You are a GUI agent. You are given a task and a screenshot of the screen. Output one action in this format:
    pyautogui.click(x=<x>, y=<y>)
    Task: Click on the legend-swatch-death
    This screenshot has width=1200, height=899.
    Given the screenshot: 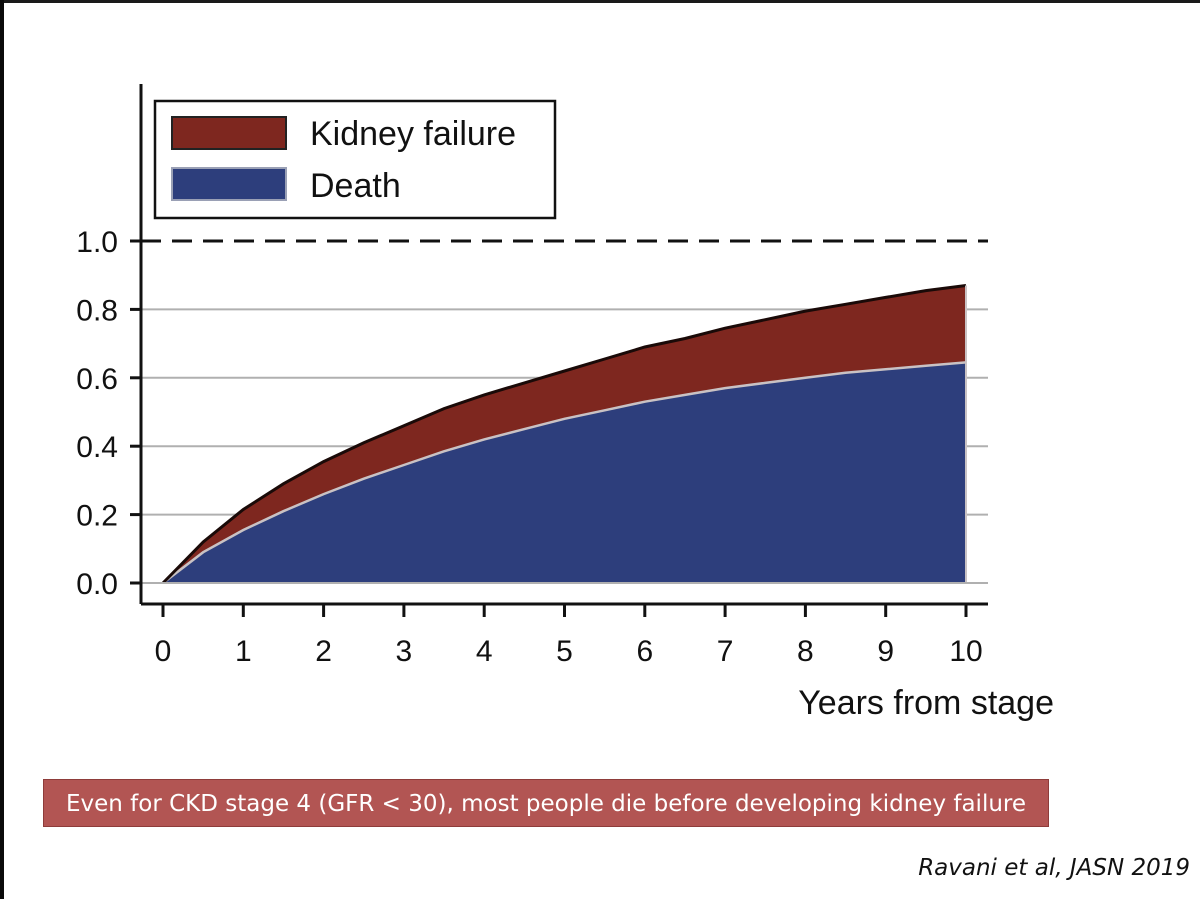 What is the action you would take?
    pyautogui.click(x=229, y=184)
    